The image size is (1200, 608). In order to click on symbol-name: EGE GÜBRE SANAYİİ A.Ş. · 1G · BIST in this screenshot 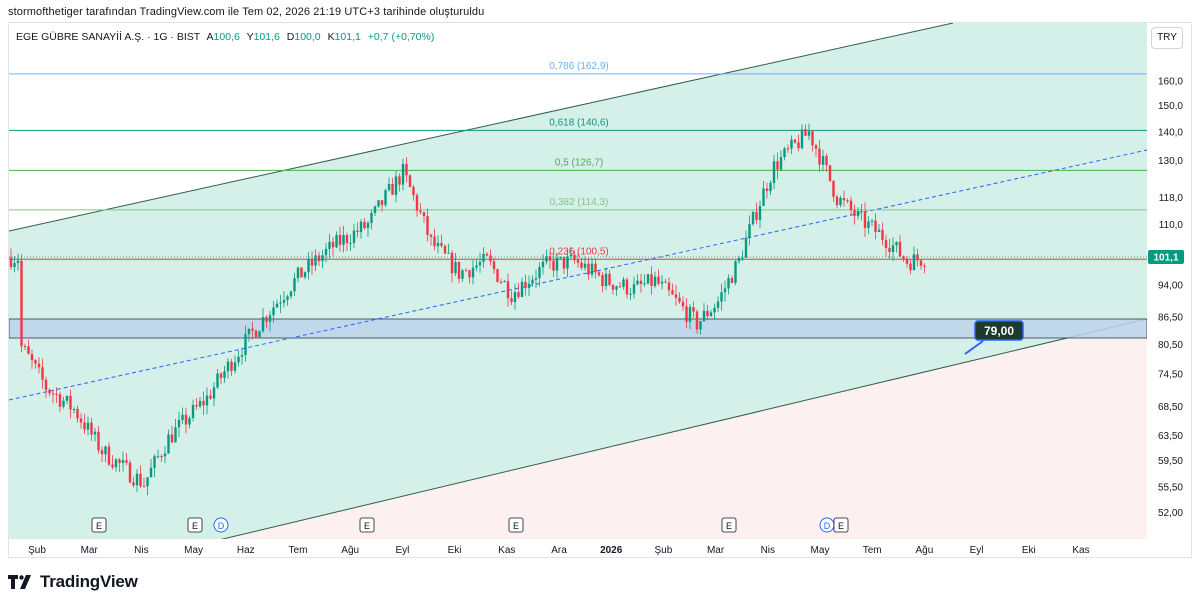, I will do `click(108, 37)`.